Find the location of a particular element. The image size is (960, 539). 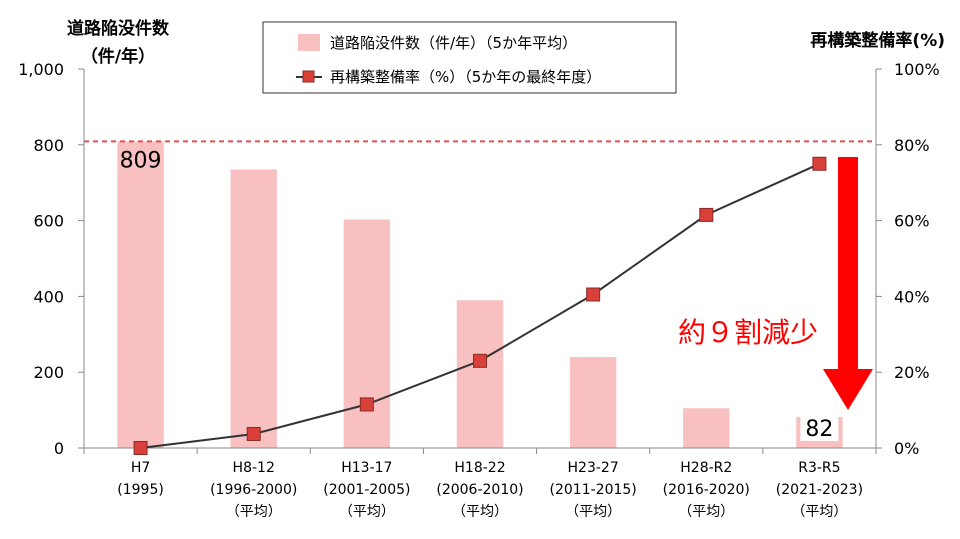

left-tick-label: 1,000 is located at coordinates (41, 69).